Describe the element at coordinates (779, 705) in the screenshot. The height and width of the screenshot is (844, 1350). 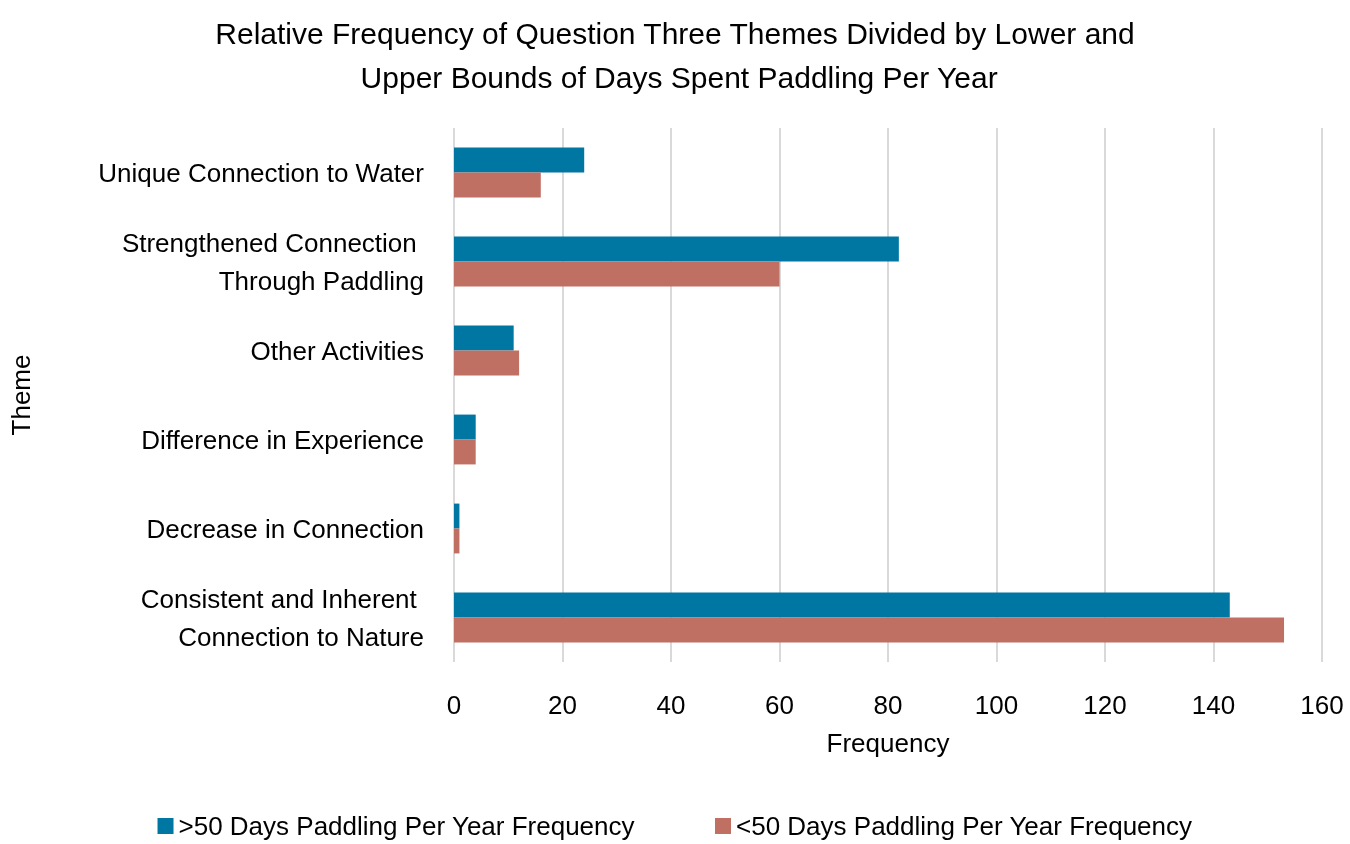
I see `x-tick-label: 60` at that location.